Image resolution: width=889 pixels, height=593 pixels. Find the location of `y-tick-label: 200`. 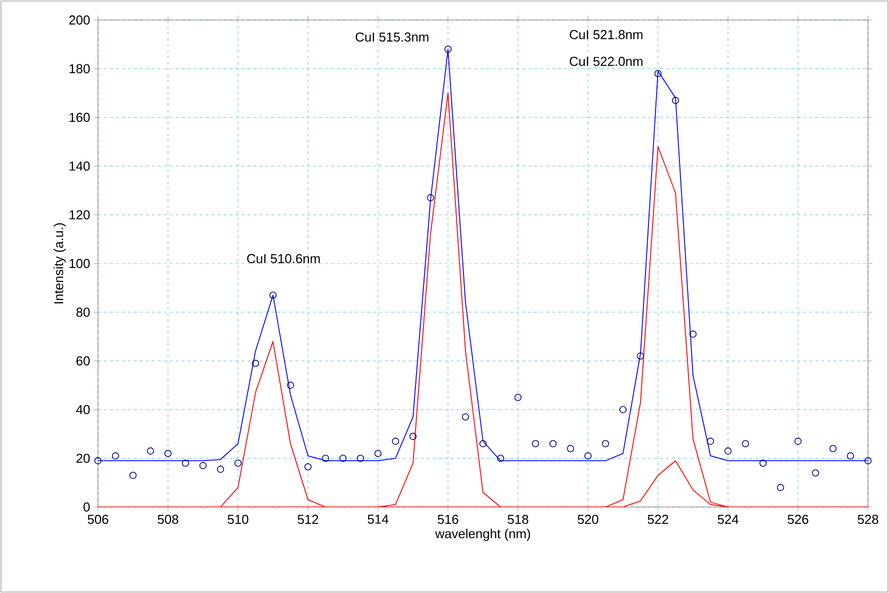

y-tick-label: 200 is located at coordinates (79, 20).